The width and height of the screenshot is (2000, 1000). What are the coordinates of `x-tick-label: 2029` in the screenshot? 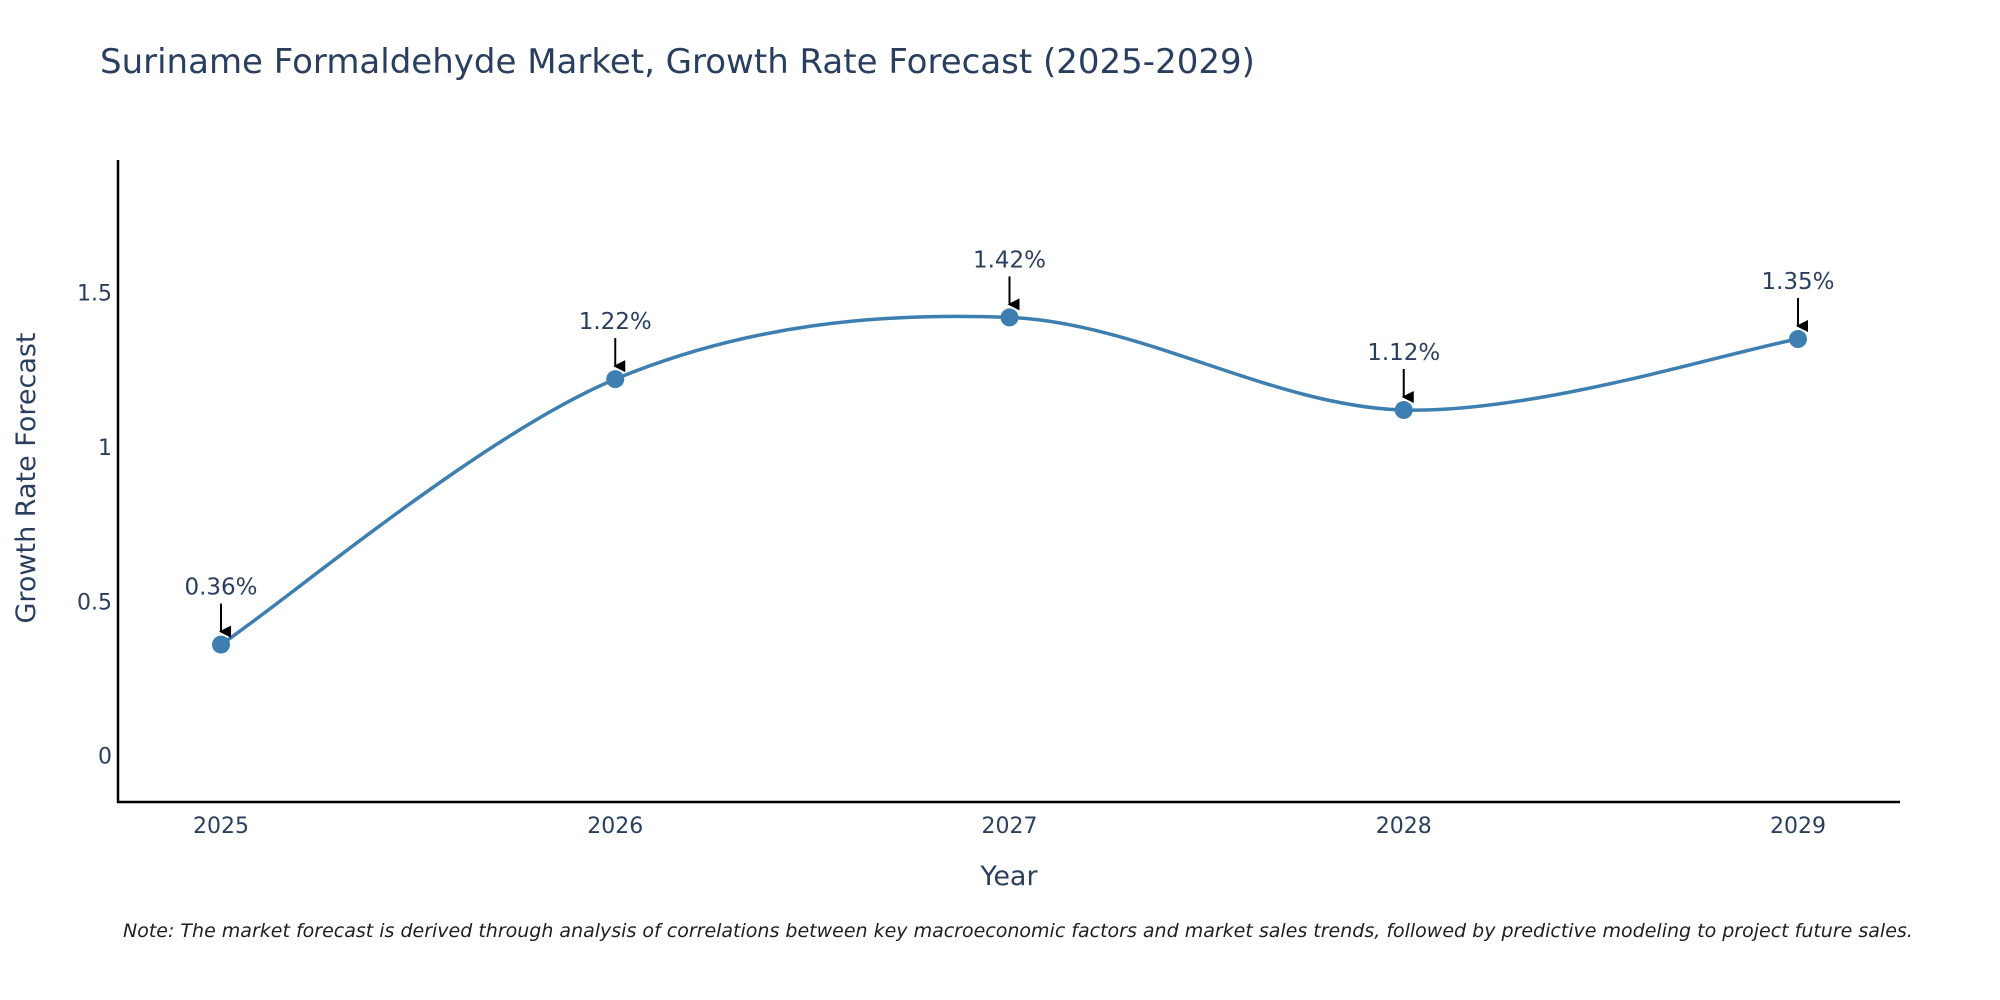 It's located at (1798, 826).